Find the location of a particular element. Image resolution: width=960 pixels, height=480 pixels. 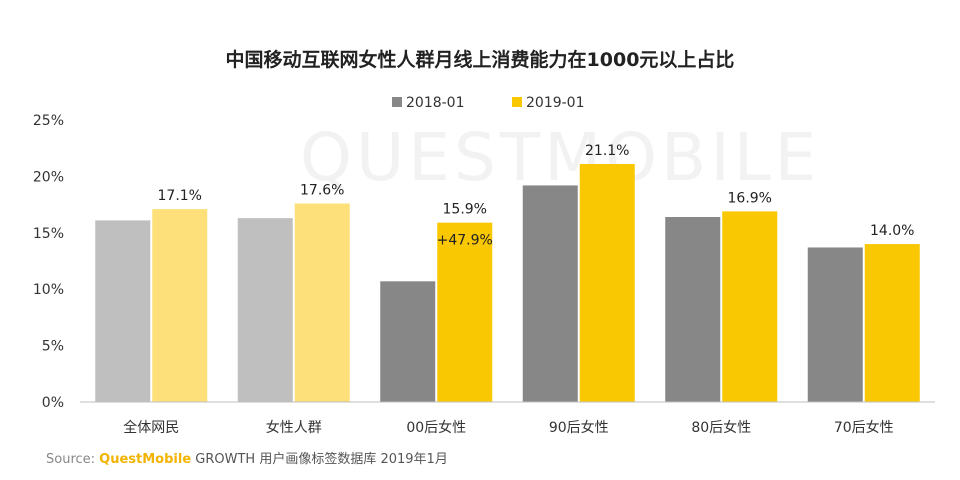

bar-2019-01-女性人群 is located at coordinates (322, 302).